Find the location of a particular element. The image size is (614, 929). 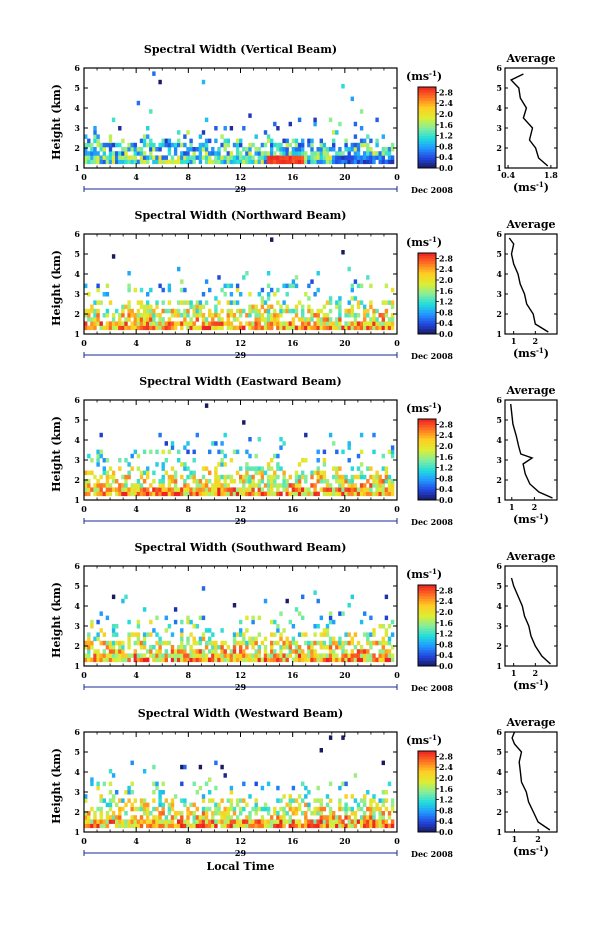

x-tick-label: 12 is located at coordinates (240, 343).